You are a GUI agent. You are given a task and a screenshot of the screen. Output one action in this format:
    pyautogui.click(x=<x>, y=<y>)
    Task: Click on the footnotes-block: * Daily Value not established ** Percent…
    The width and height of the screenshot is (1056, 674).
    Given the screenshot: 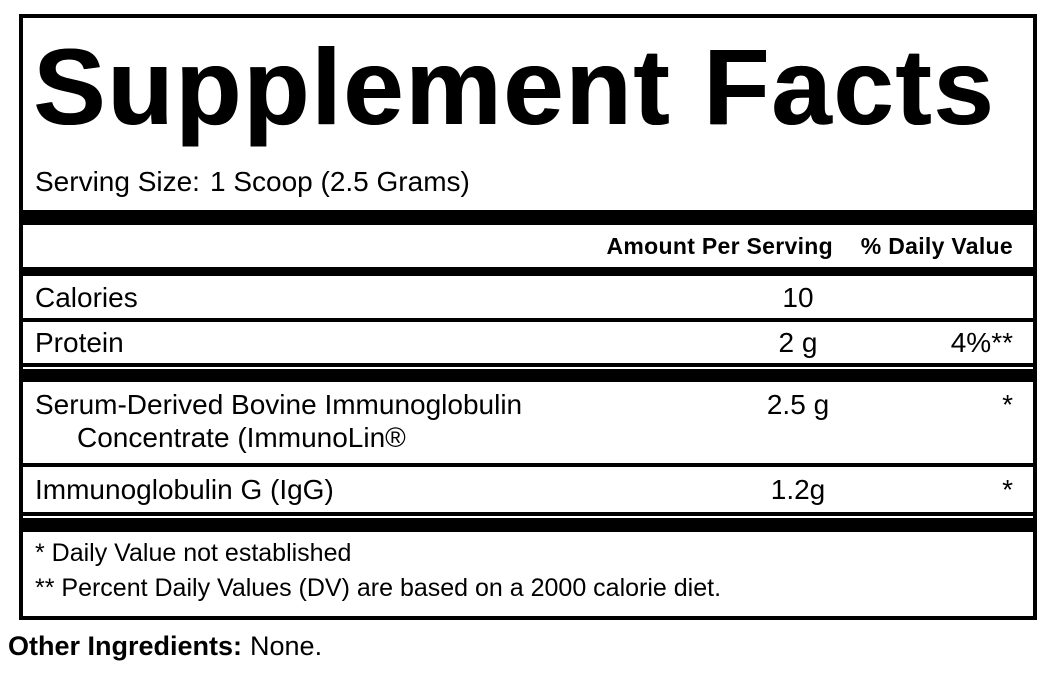 What is the action you would take?
    pyautogui.click(x=528, y=569)
    